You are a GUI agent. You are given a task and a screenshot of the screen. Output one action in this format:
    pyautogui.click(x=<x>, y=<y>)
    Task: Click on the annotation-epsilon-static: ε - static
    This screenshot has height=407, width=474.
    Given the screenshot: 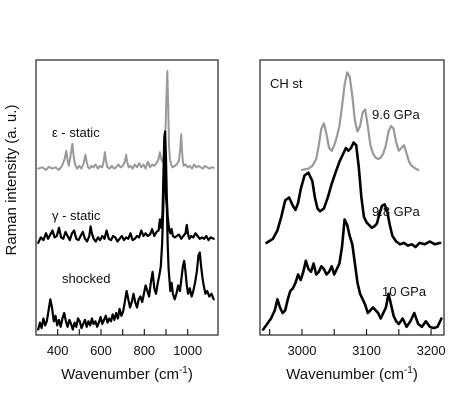 What is the action you would take?
    pyautogui.click(x=76, y=132)
    